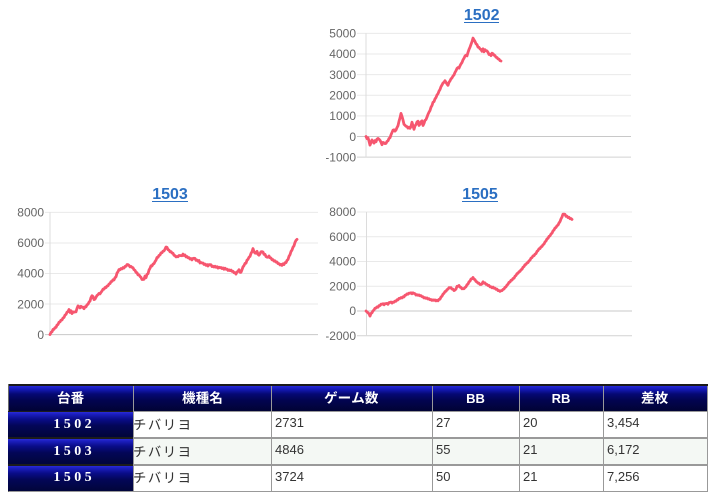 This screenshot has height=498, width=713. What do you see at coordinates (342, 75) in the screenshot?
I see `svg-text: 3000` at bounding box center [342, 75].